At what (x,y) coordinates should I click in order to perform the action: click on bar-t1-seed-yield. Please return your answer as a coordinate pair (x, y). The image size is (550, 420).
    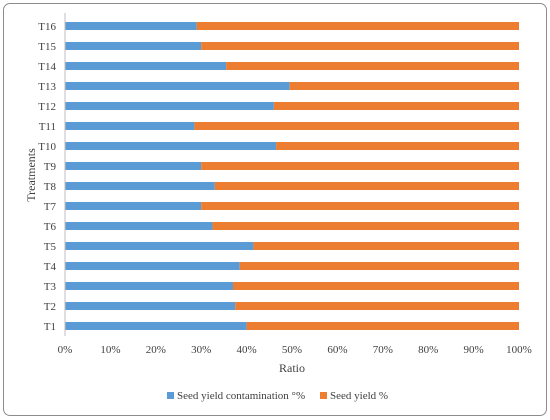
    Looking at the image, I should click on (382, 326).